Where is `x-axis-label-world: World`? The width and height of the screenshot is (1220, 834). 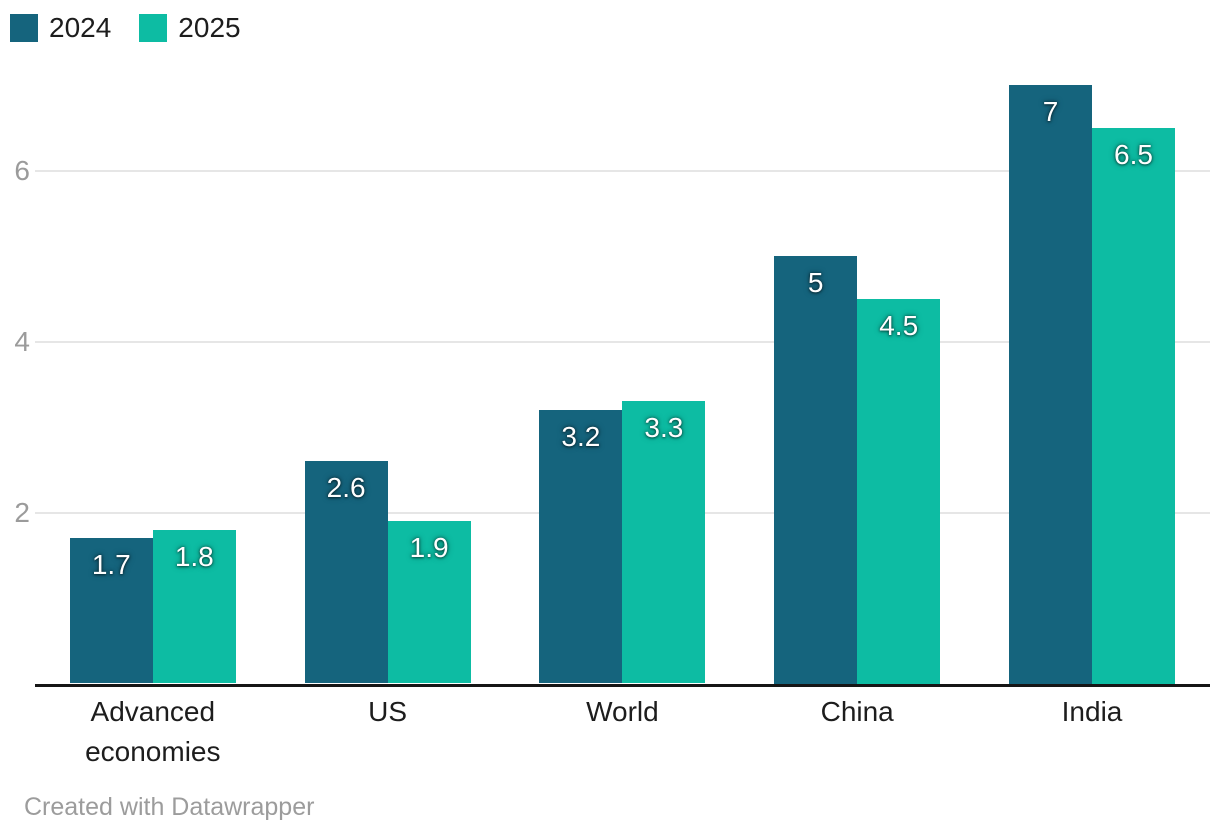 x-axis-label-world: World is located at coordinates (622, 711).